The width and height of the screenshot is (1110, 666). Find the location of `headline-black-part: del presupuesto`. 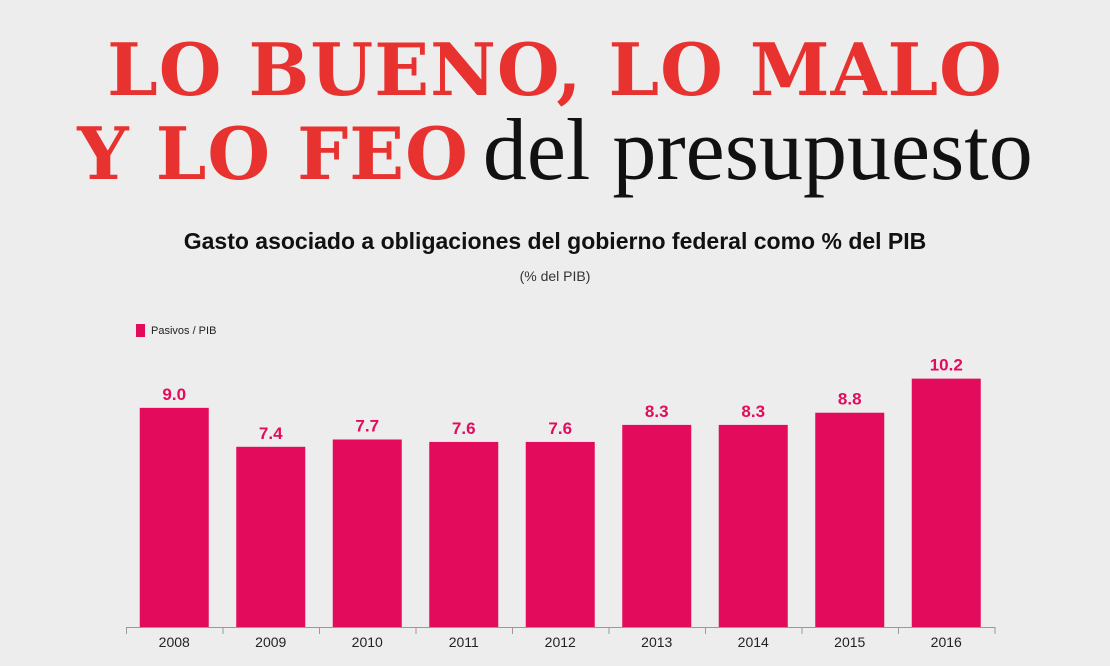

headline-black-part: del presupuesto is located at coordinates (757, 150).